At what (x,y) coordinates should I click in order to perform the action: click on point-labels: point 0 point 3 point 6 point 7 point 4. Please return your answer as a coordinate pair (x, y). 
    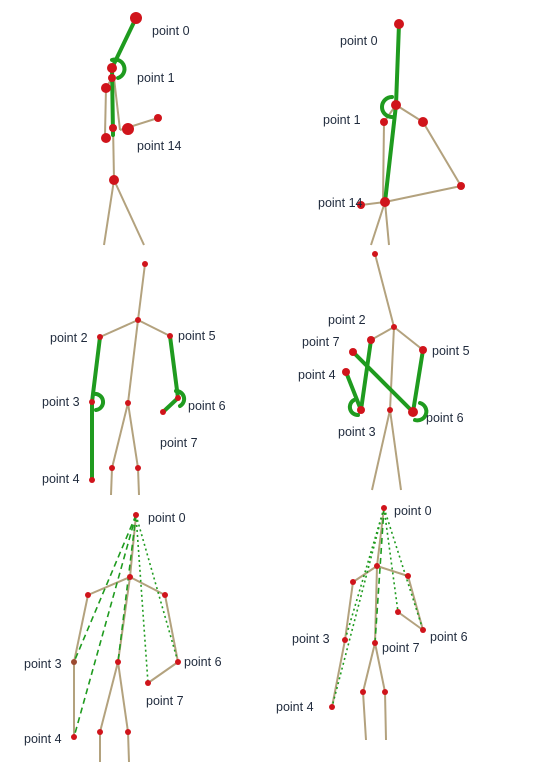
    Looking at the image, I should click on (123, 628).